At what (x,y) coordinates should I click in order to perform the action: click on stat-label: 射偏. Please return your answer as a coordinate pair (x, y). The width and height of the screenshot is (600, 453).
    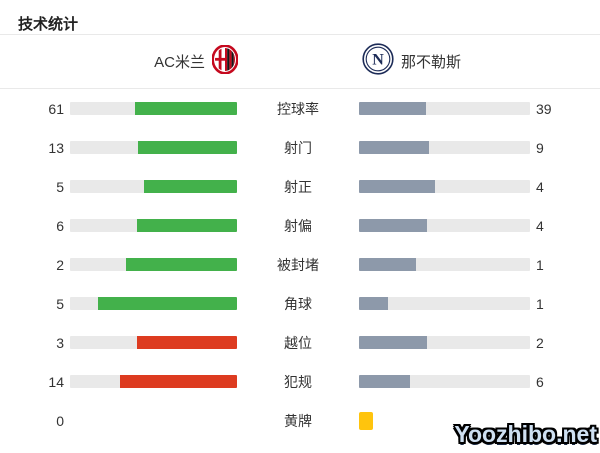
    Looking at the image, I should click on (298, 225).